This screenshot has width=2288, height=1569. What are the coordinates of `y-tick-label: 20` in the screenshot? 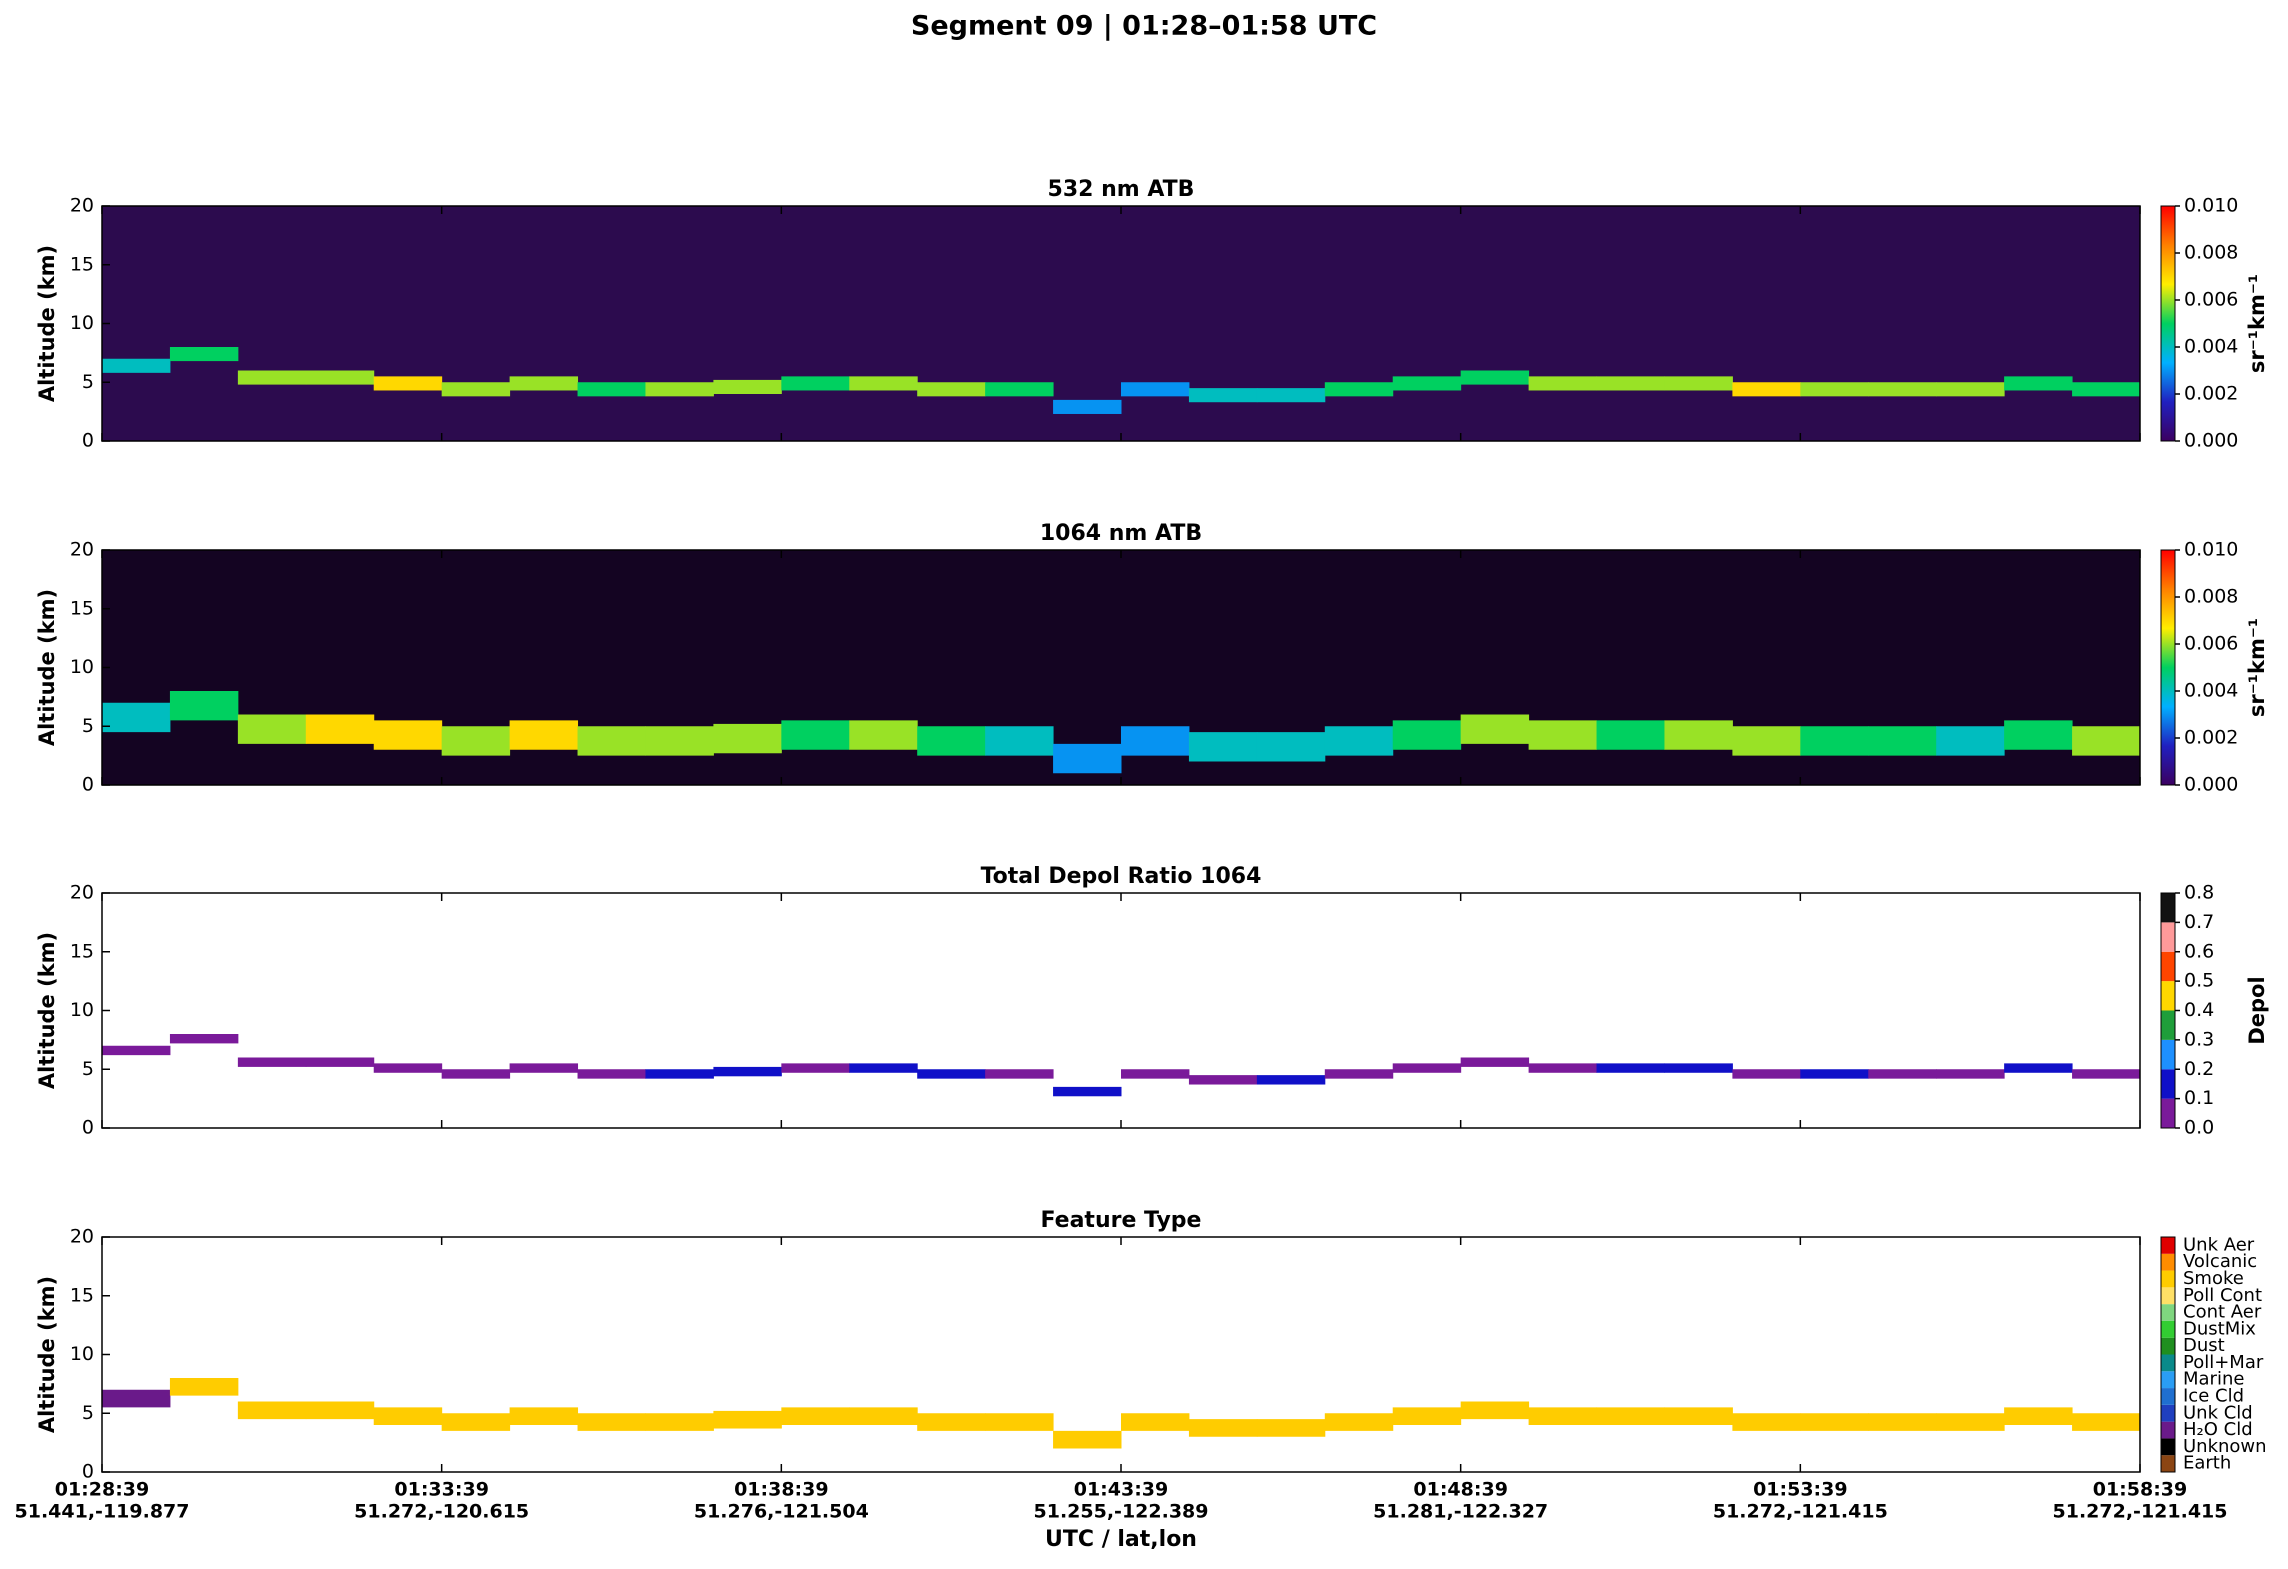 It's located at (82, 550).